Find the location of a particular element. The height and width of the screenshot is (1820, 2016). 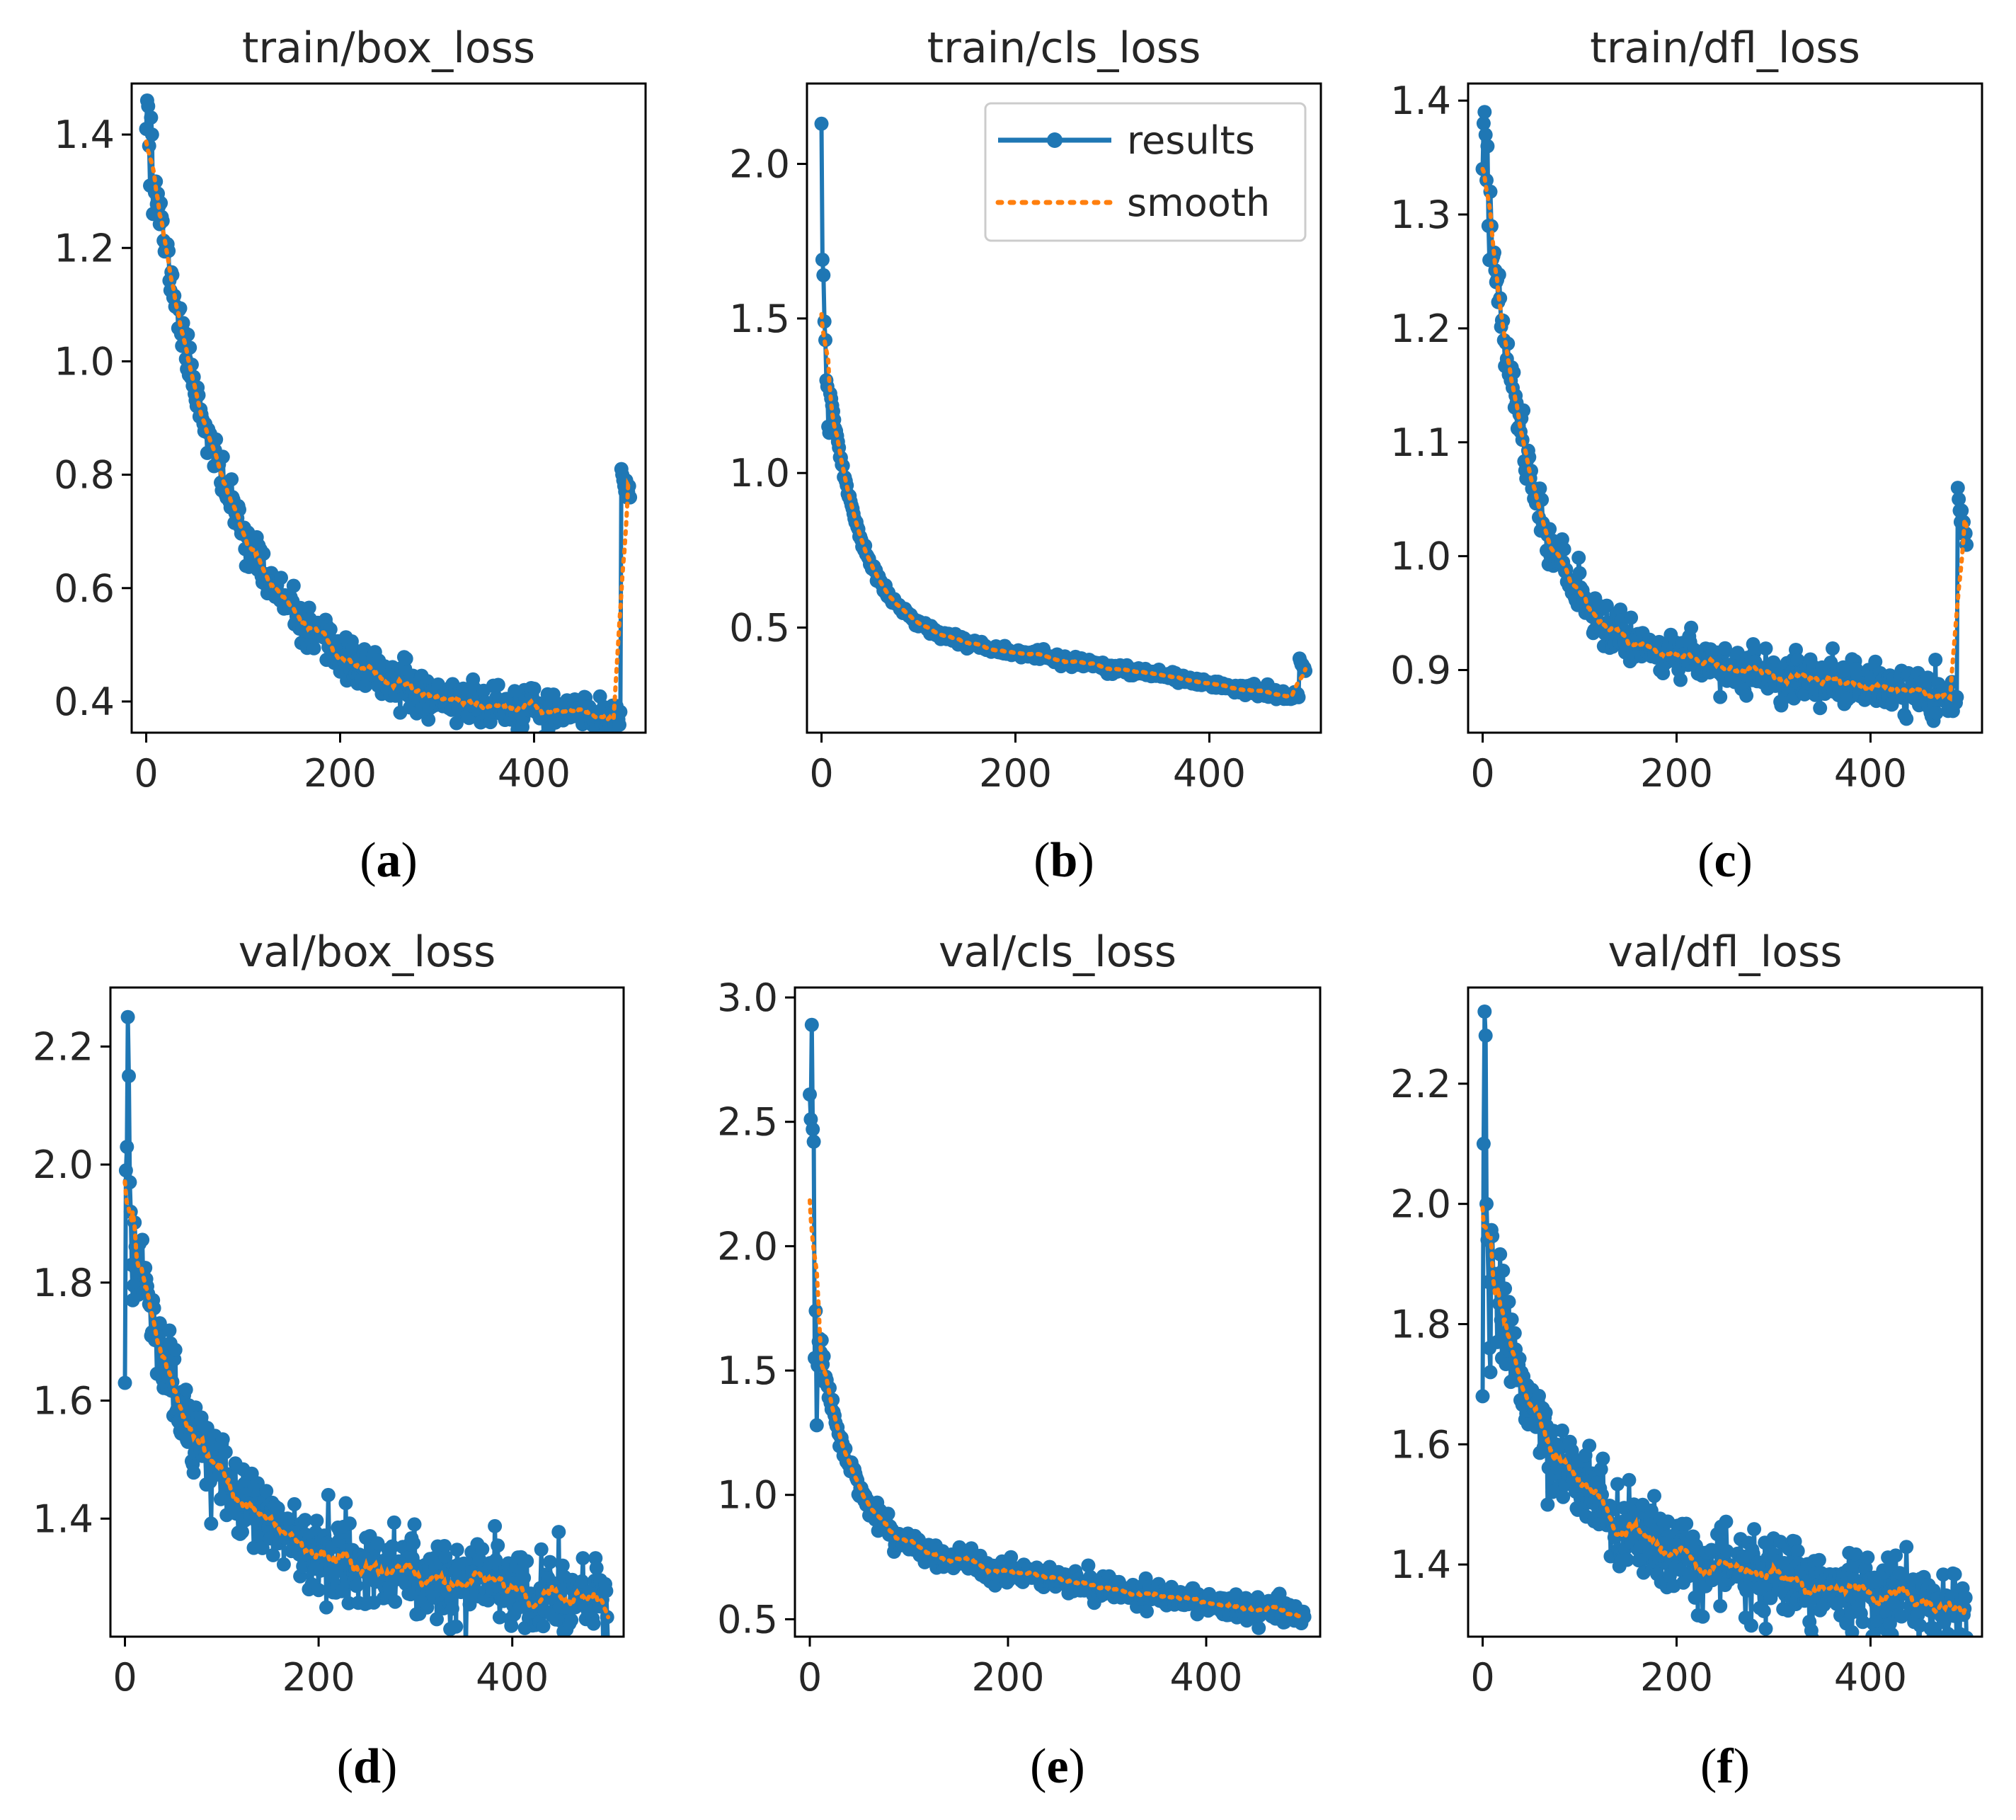

caption-letter: f is located at coordinates (1725, 1767).